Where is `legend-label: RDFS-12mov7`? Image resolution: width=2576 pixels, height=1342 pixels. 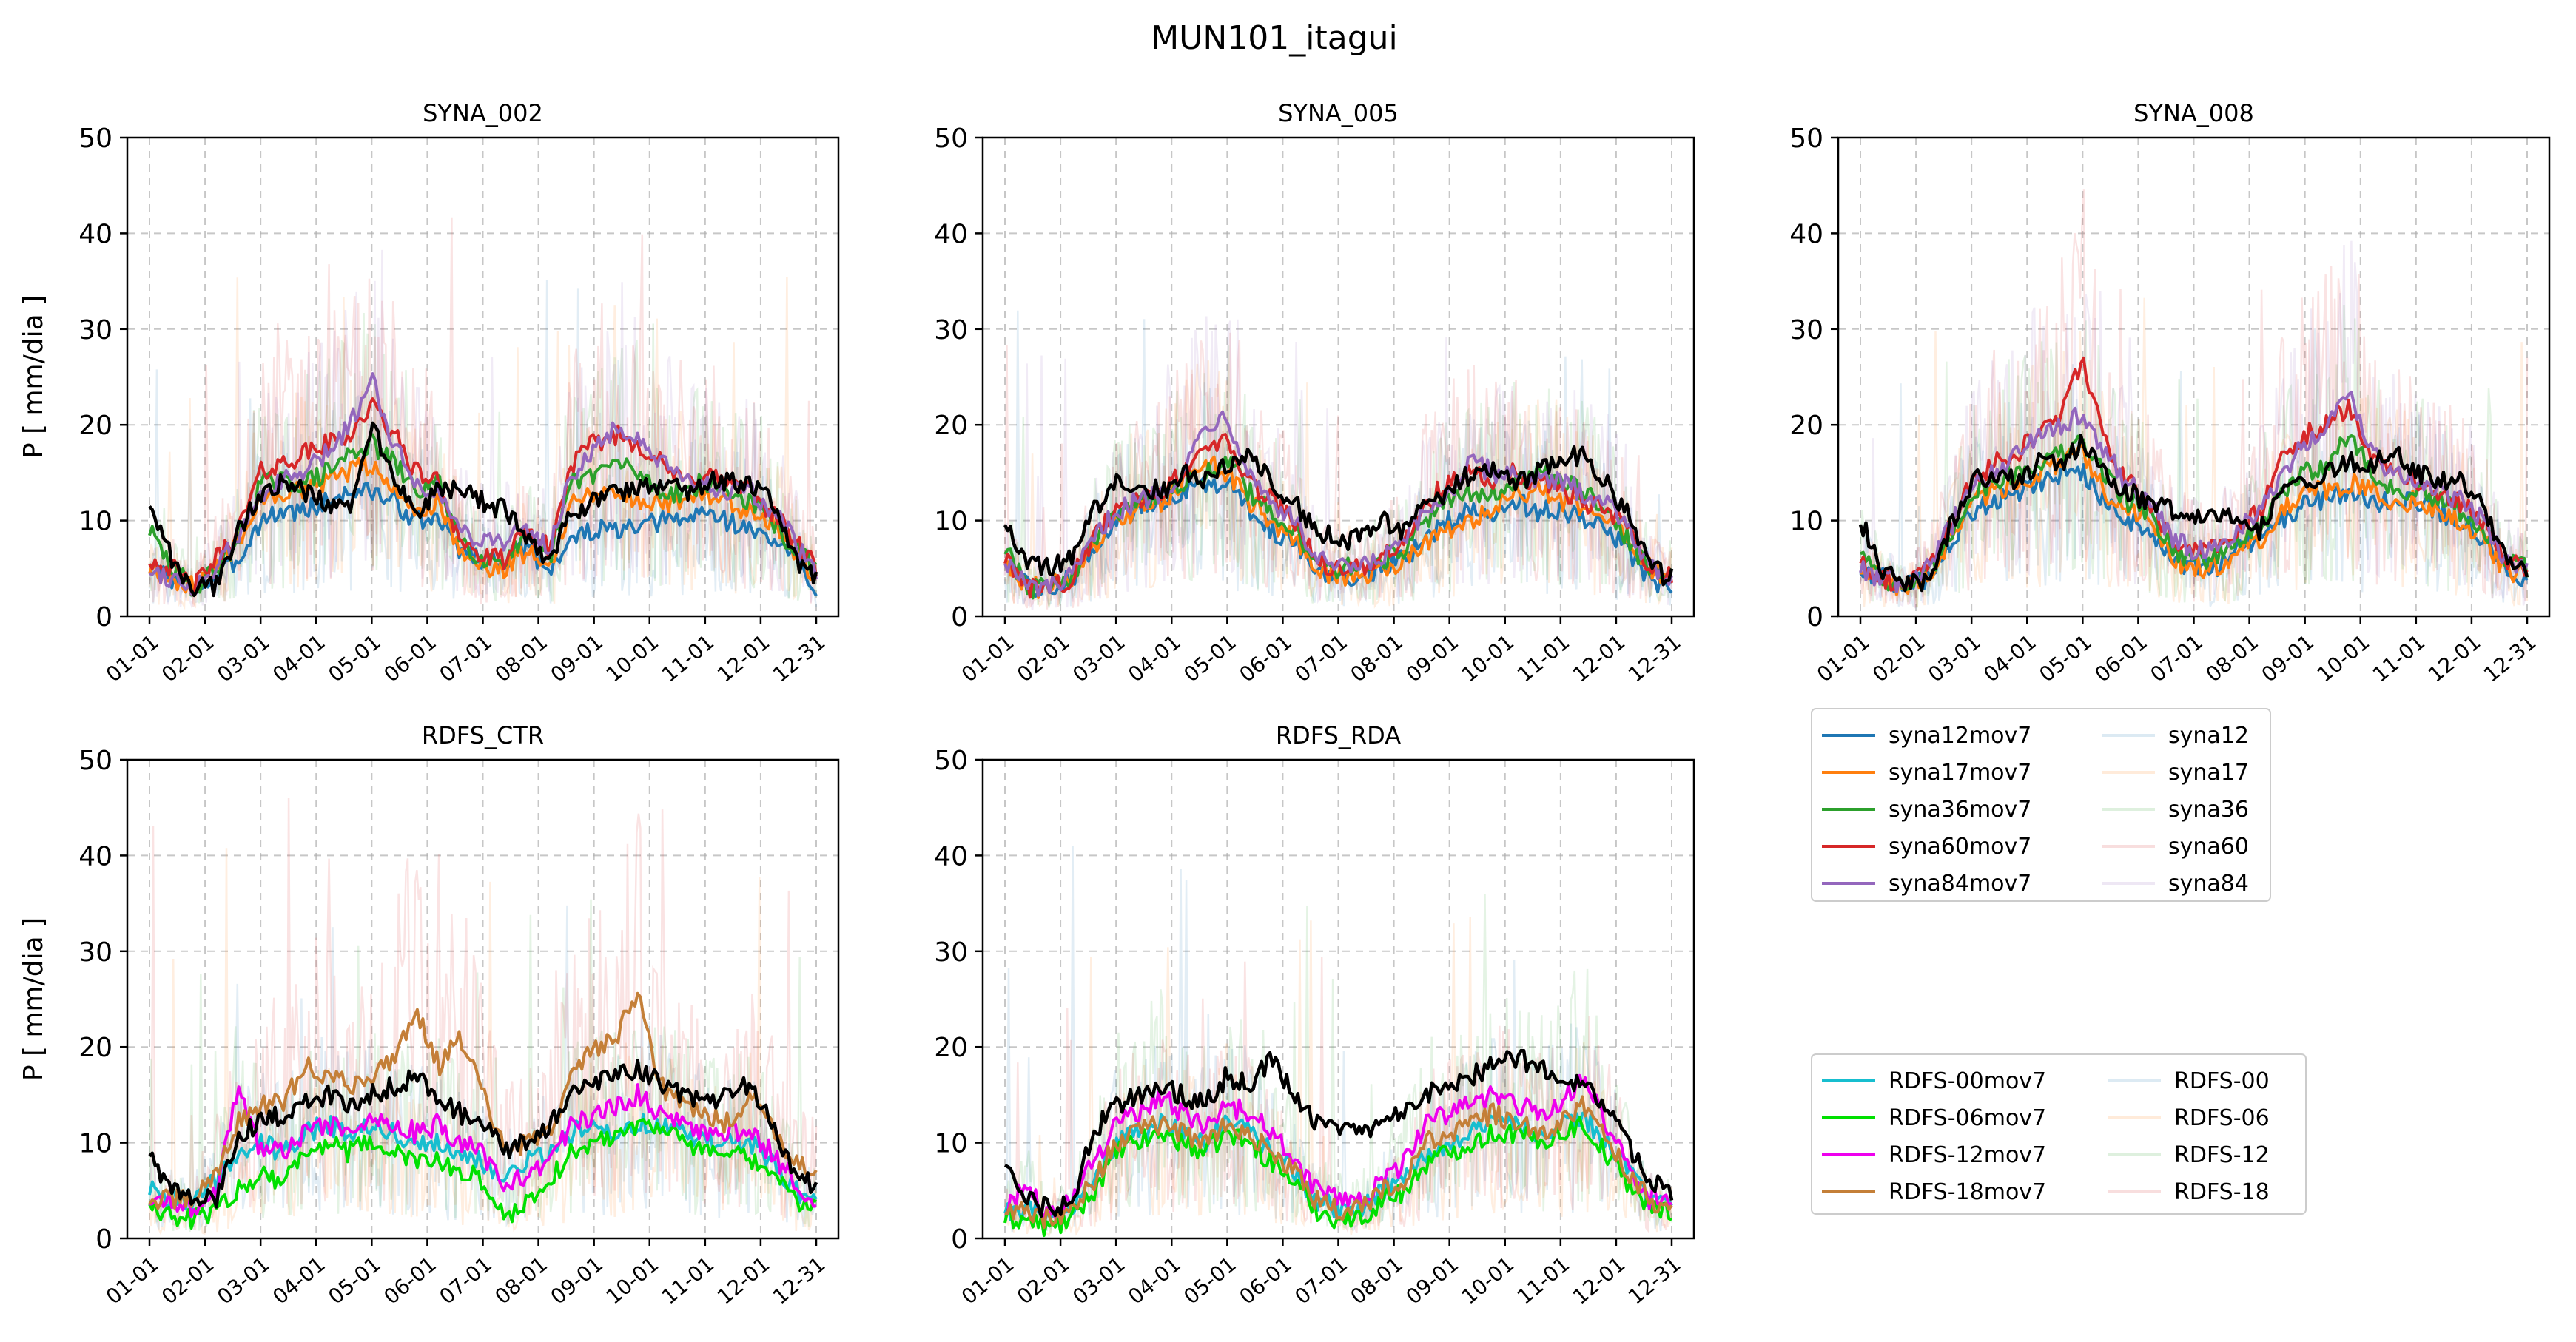
legend-label: RDFS-12mov7 is located at coordinates (1967, 1155).